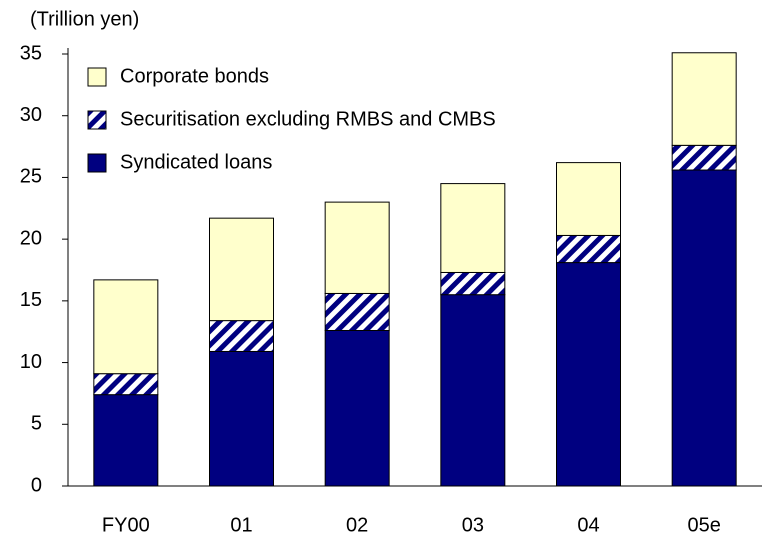 Image resolution: width=767 pixels, height=540 pixels. Describe the element at coordinates (357, 525) in the screenshot. I see `x-tick-label: 02` at that location.